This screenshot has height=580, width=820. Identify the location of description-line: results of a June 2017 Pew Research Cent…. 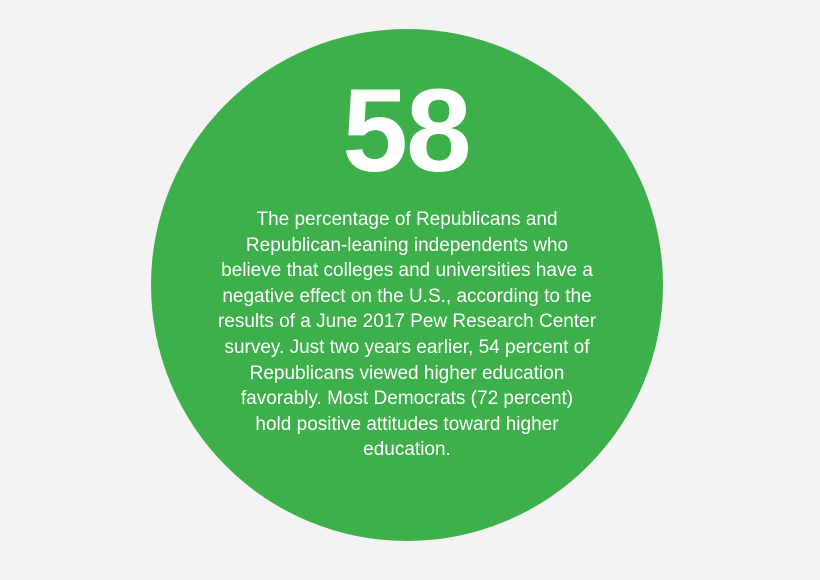
(407, 322).